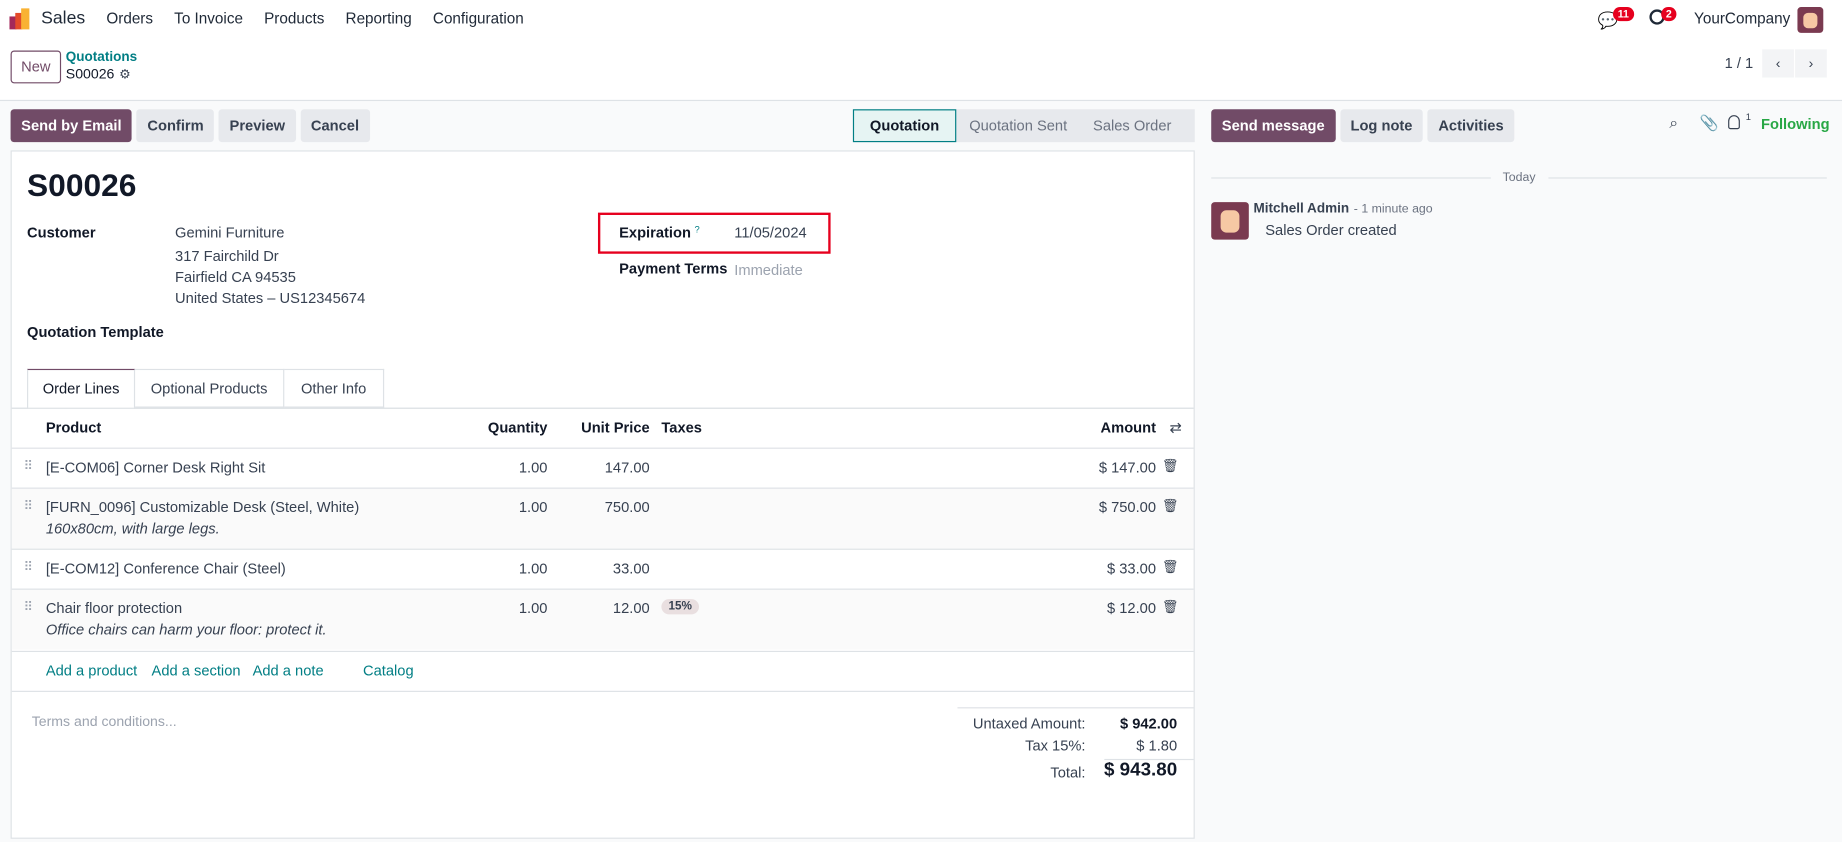 This screenshot has width=1842, height=842. Describe the element at coordinates (101, 57) in the screenshot. I see `breadcrumb-quotations: Quotations` at that location.